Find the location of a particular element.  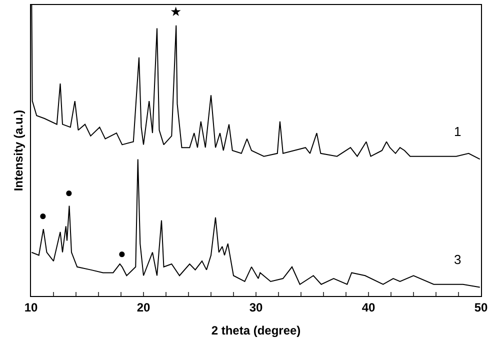

x-tick-label: 40 is located at coordinates (369, 307).